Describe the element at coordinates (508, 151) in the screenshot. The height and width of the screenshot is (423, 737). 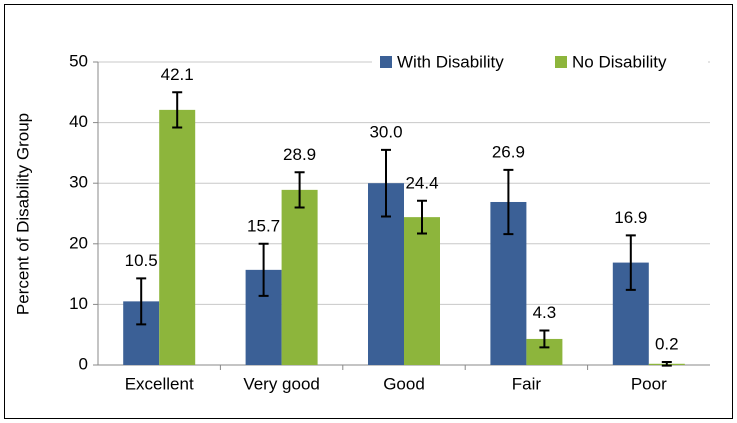
I see `data-label: 26.9` at that location.